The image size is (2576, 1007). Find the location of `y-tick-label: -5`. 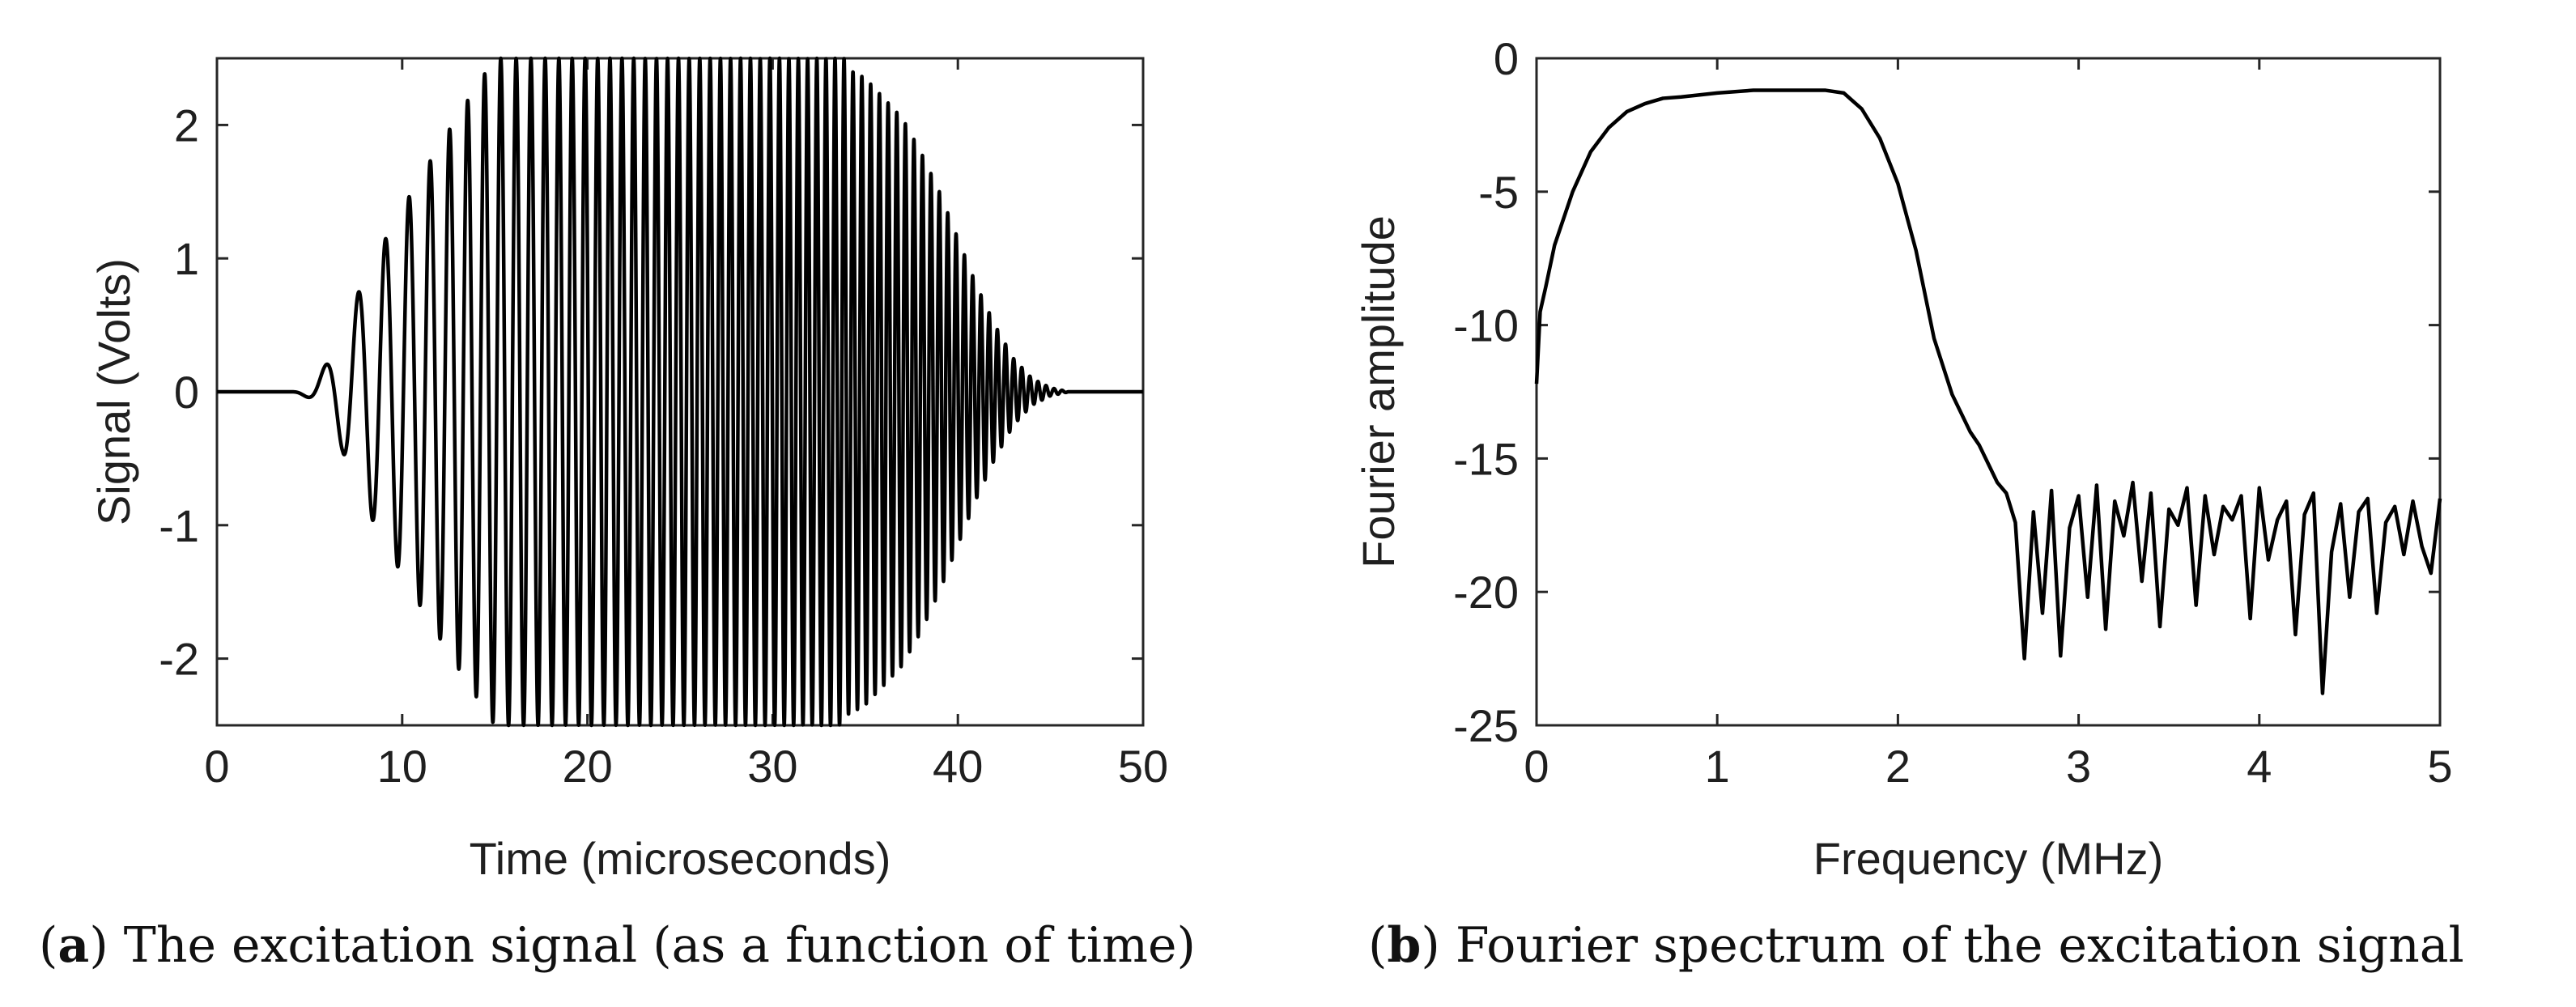

y-tick-label: -5 is located at coordinates (1498, 192).